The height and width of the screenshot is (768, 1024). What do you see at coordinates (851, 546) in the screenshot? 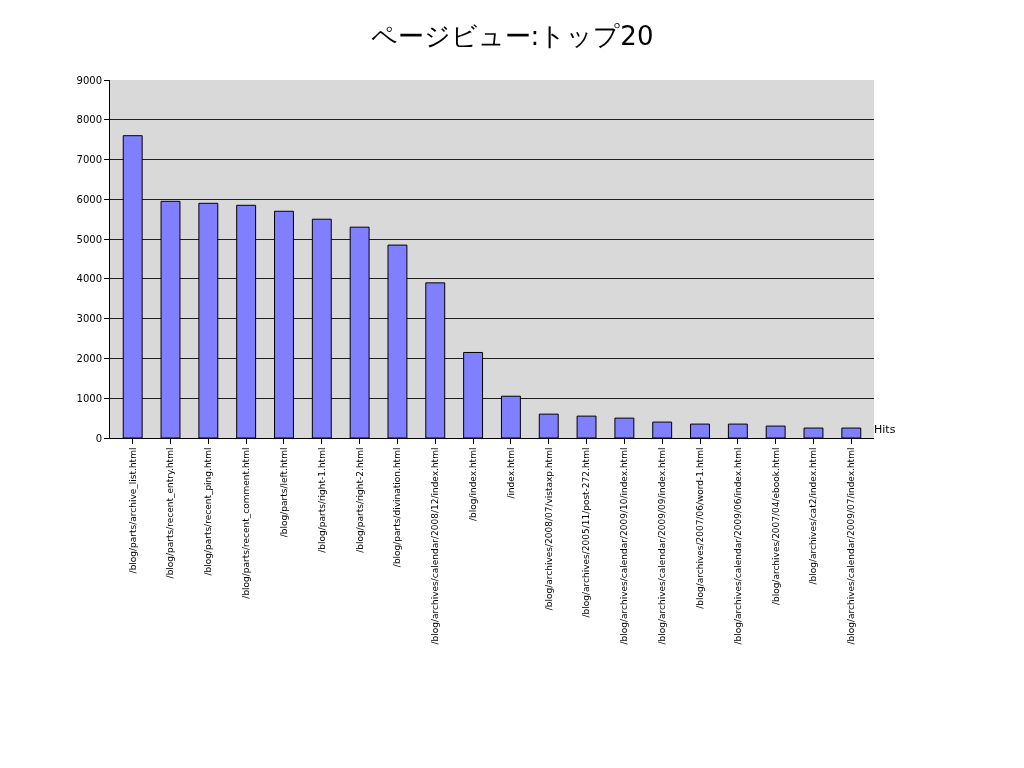
I see `x-tick-label: /blog/archives/calendar/2009/07/index.html` at bounding box center [851, 546].